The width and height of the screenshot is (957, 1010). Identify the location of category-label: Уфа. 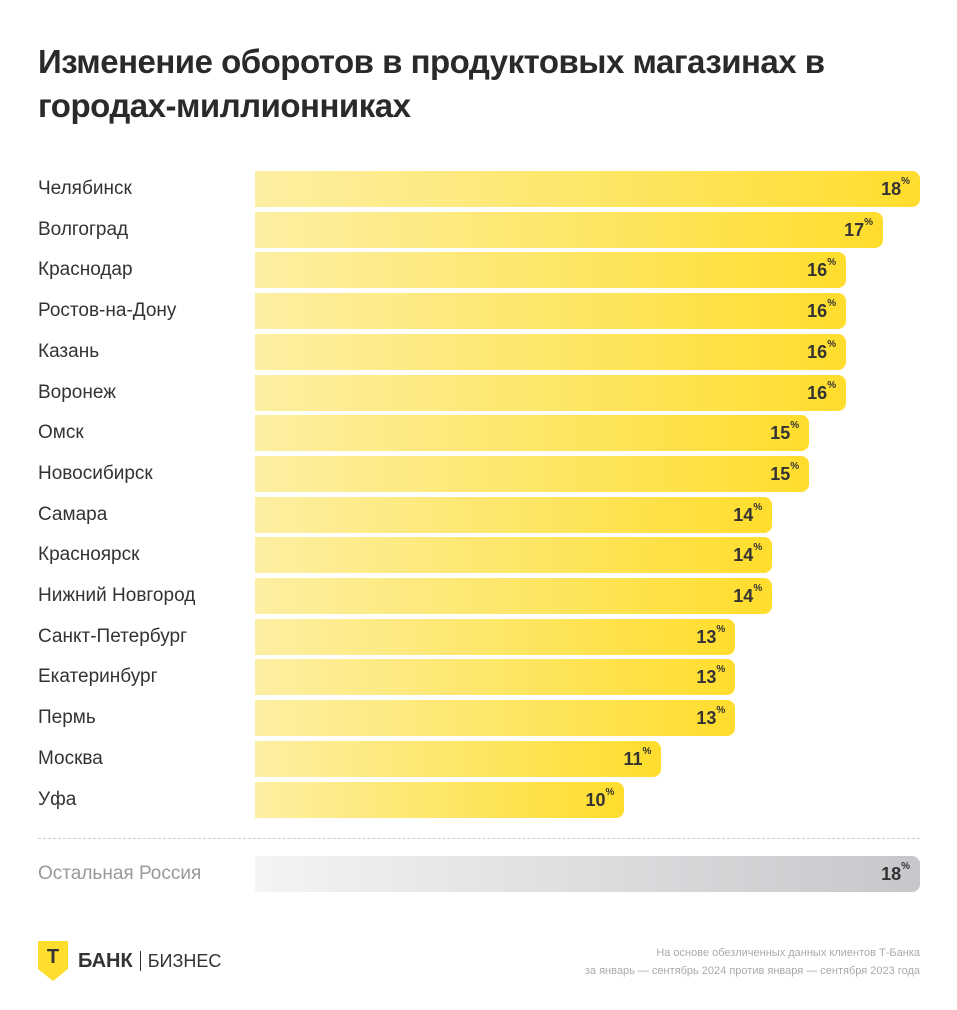
(57, 799).